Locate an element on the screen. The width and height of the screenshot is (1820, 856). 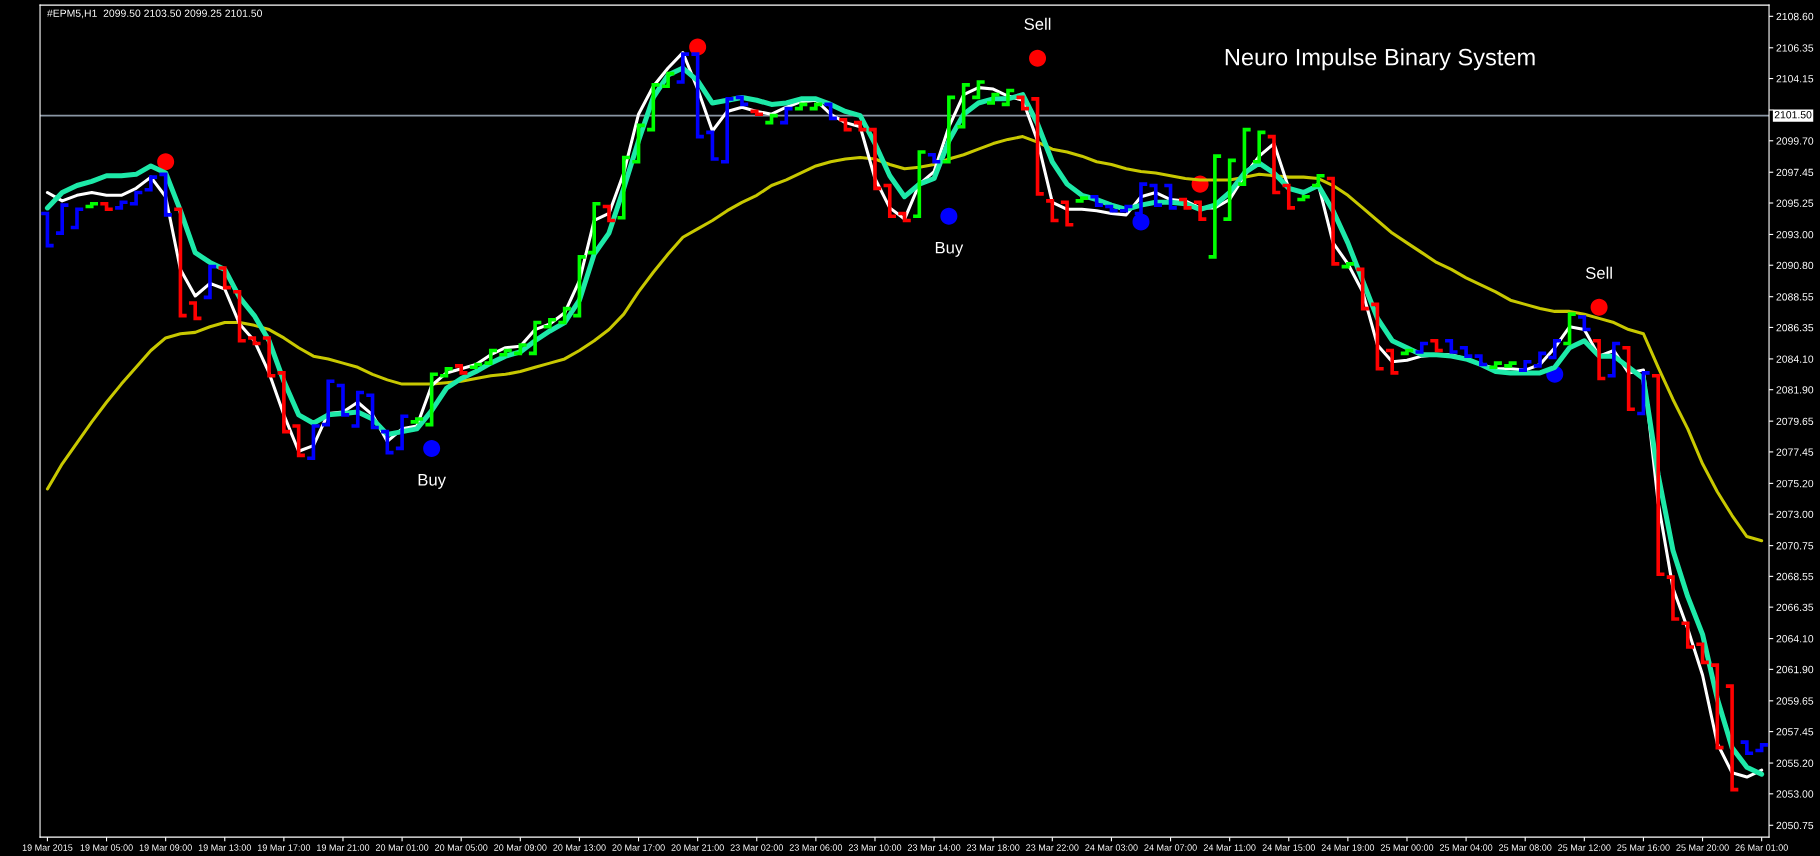
x-tick-label: 23 Mar 10:00 is located at coordinates (875, 847).